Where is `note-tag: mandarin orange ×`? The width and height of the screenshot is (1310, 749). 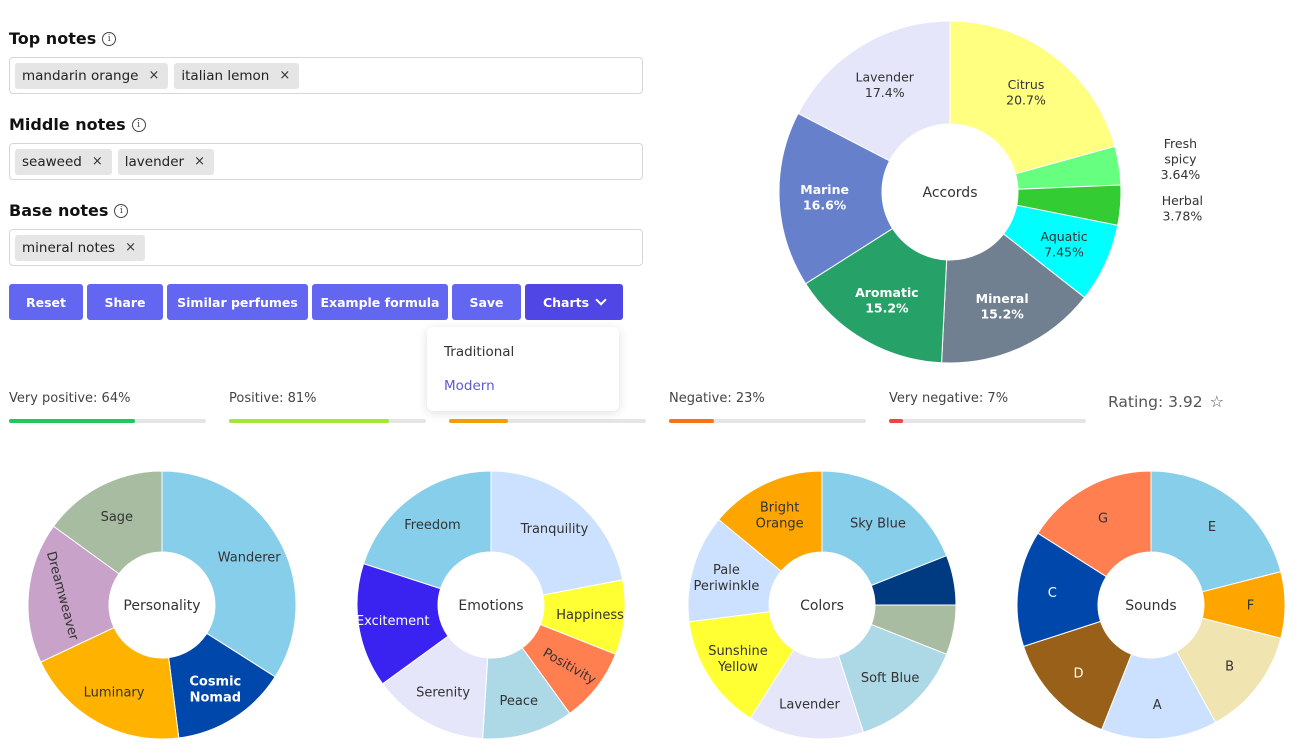 note-tag: mandarin orange × is located at coordinates (92, 75).